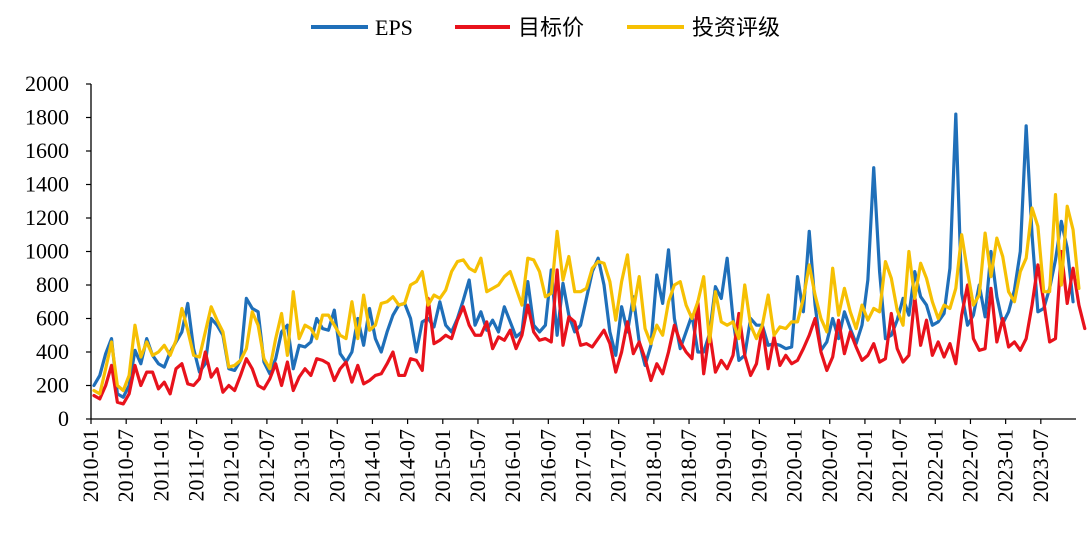  What do you see at coordinates (969, 465) in the screenshot?
I see `x-tick-label: 2022-07` at bounding box center [969, 465].